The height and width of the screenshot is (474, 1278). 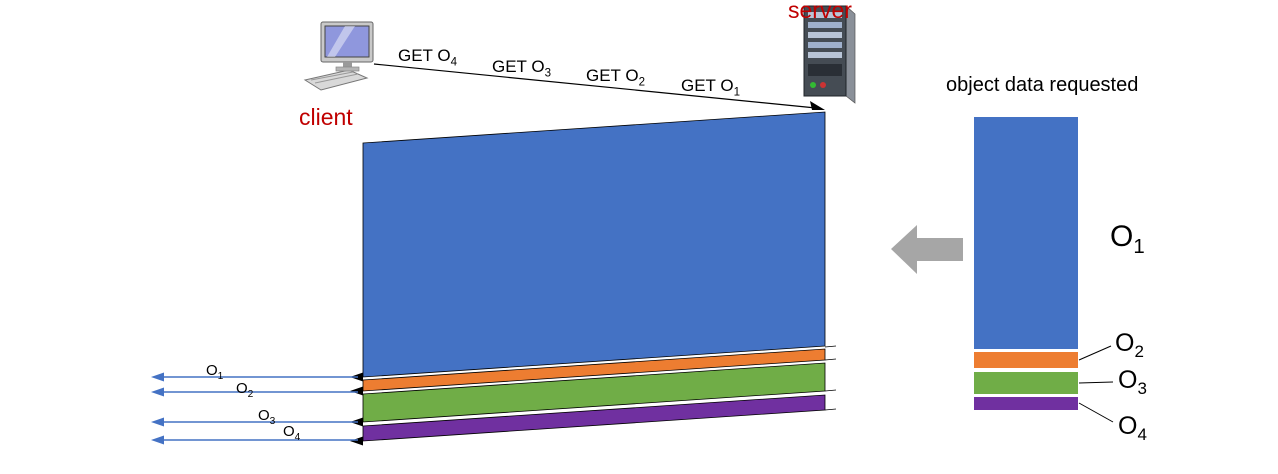 I want to click on object-label-o3: O3, so click(x=1132, y=382).